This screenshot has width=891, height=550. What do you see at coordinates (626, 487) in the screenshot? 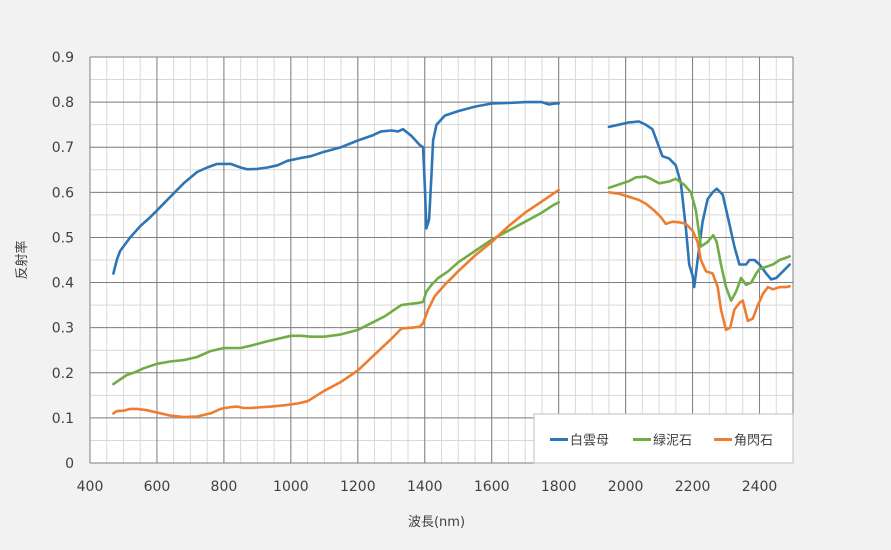
I see `x-tick-label: 2000` at bounding box center [626, 487].